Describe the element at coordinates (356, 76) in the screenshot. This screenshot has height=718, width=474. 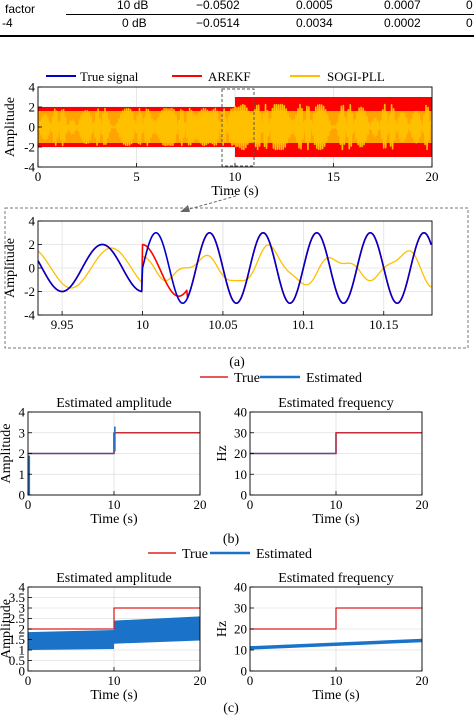
I see `legend-label: SOGI-PLL` at that location.